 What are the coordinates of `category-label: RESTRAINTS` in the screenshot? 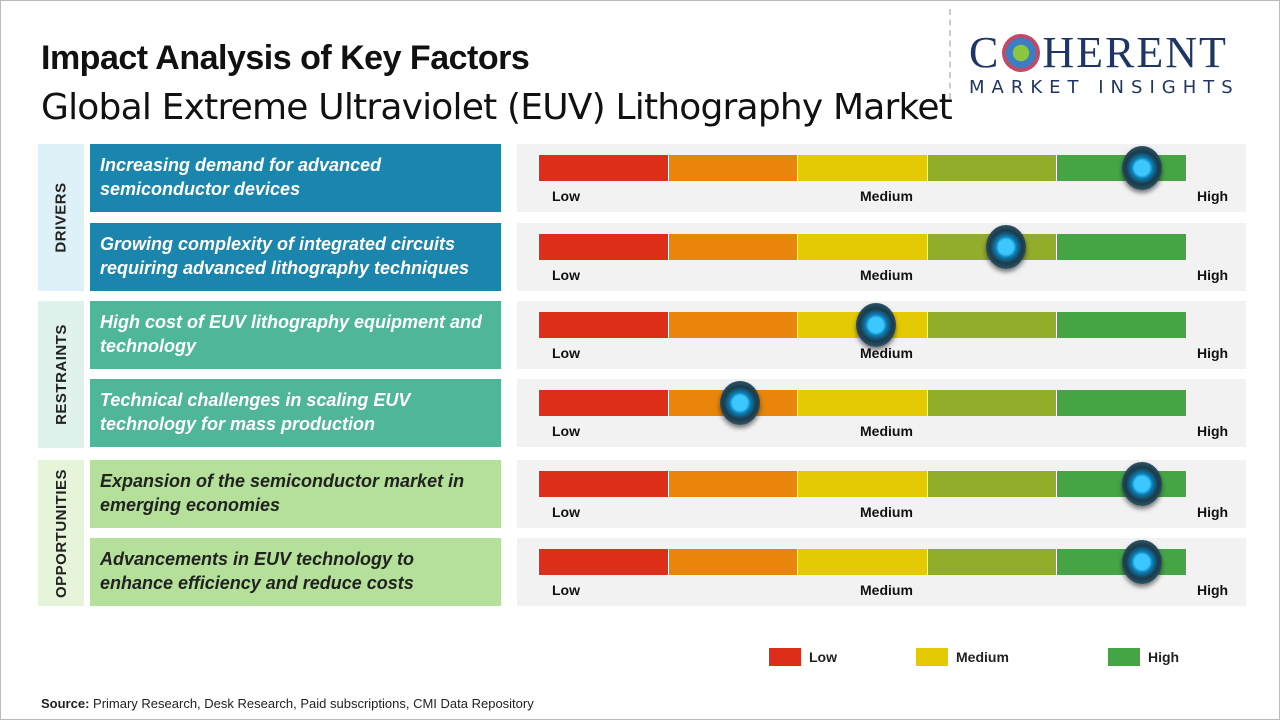 It's located at (61, 374).